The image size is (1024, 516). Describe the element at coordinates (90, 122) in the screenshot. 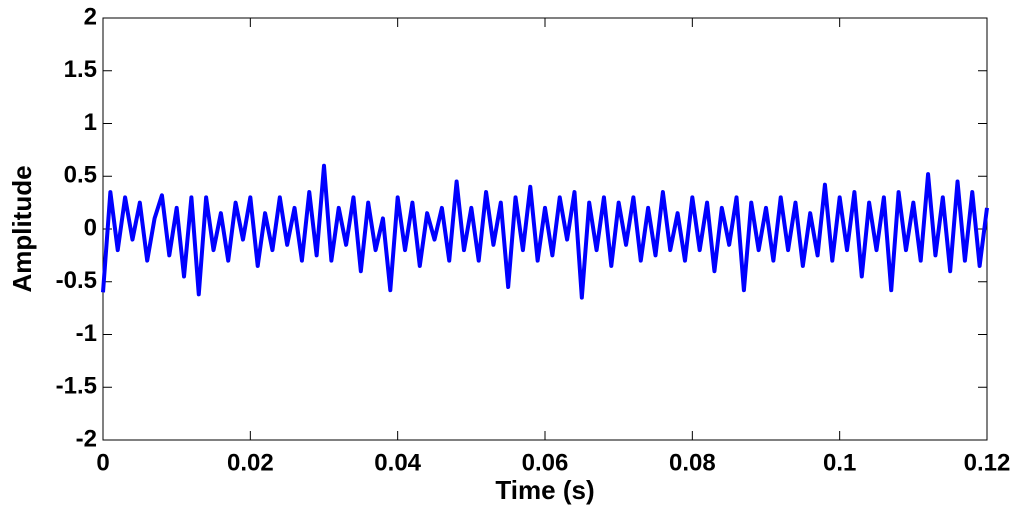

I see `y-tick-label: 1` at that location.